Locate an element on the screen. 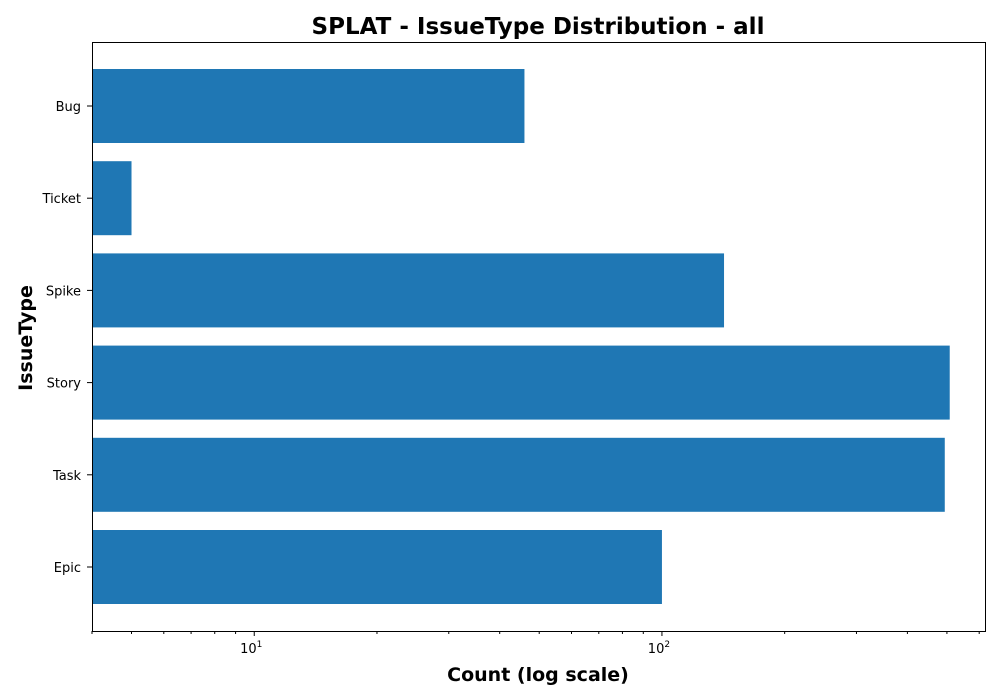 This screenshot has width=1000, height=700. x-tick-label: 10² is located at coordinates (659, 648).